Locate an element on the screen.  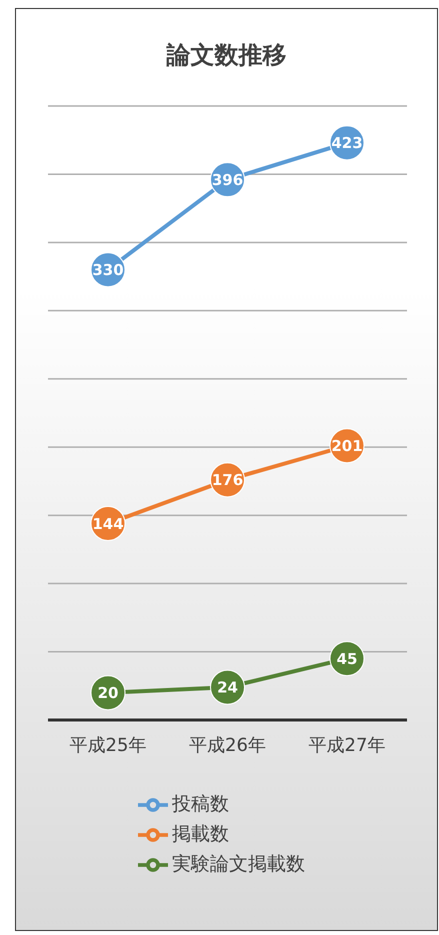
data-label: 45 is located at coordinates (347, 659).